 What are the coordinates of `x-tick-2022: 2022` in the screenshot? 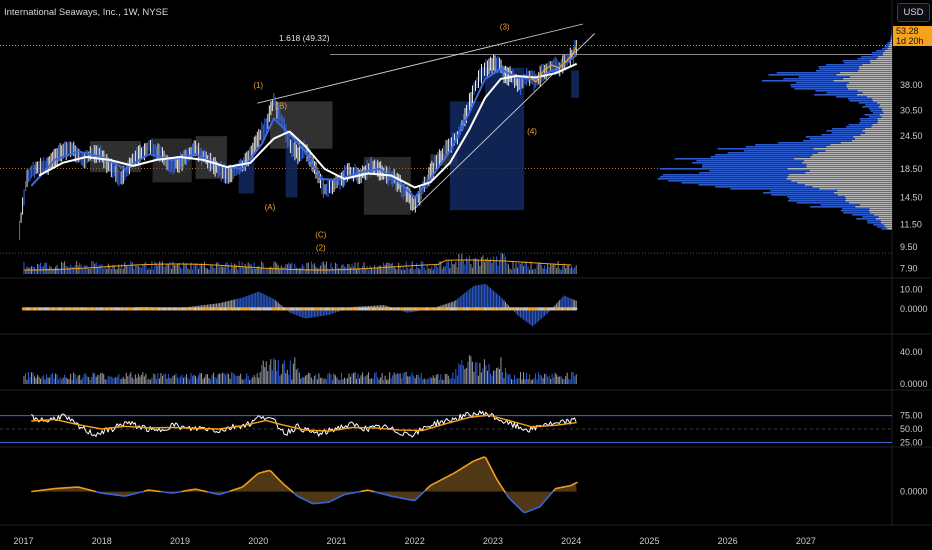 It's located at (415, 541).